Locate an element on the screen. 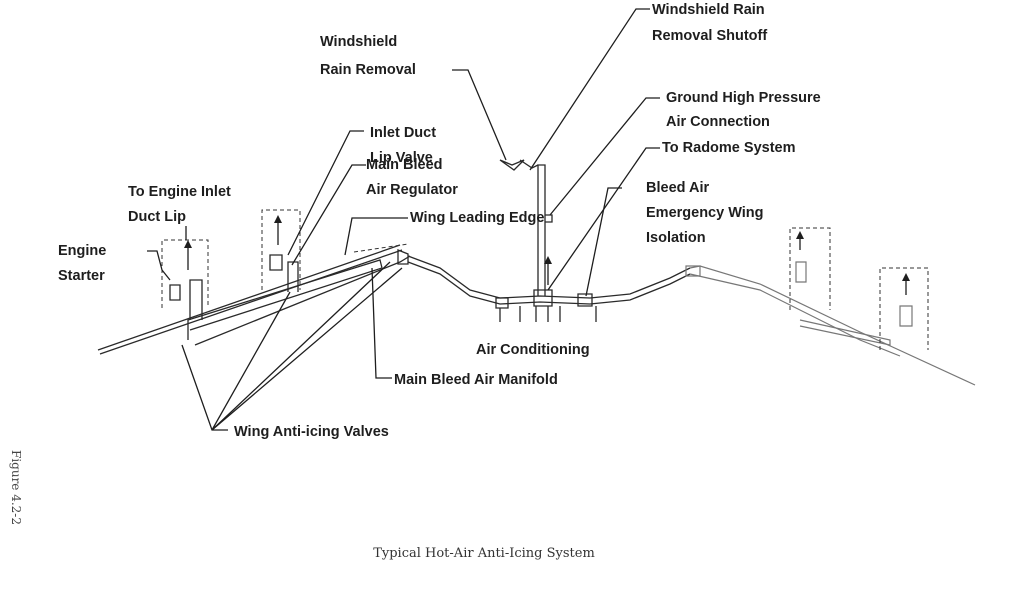 The width and height of the screenshot is (1012, 593). leading-edge-label: Wing Leading Edge is located at coordinates (477, 218).